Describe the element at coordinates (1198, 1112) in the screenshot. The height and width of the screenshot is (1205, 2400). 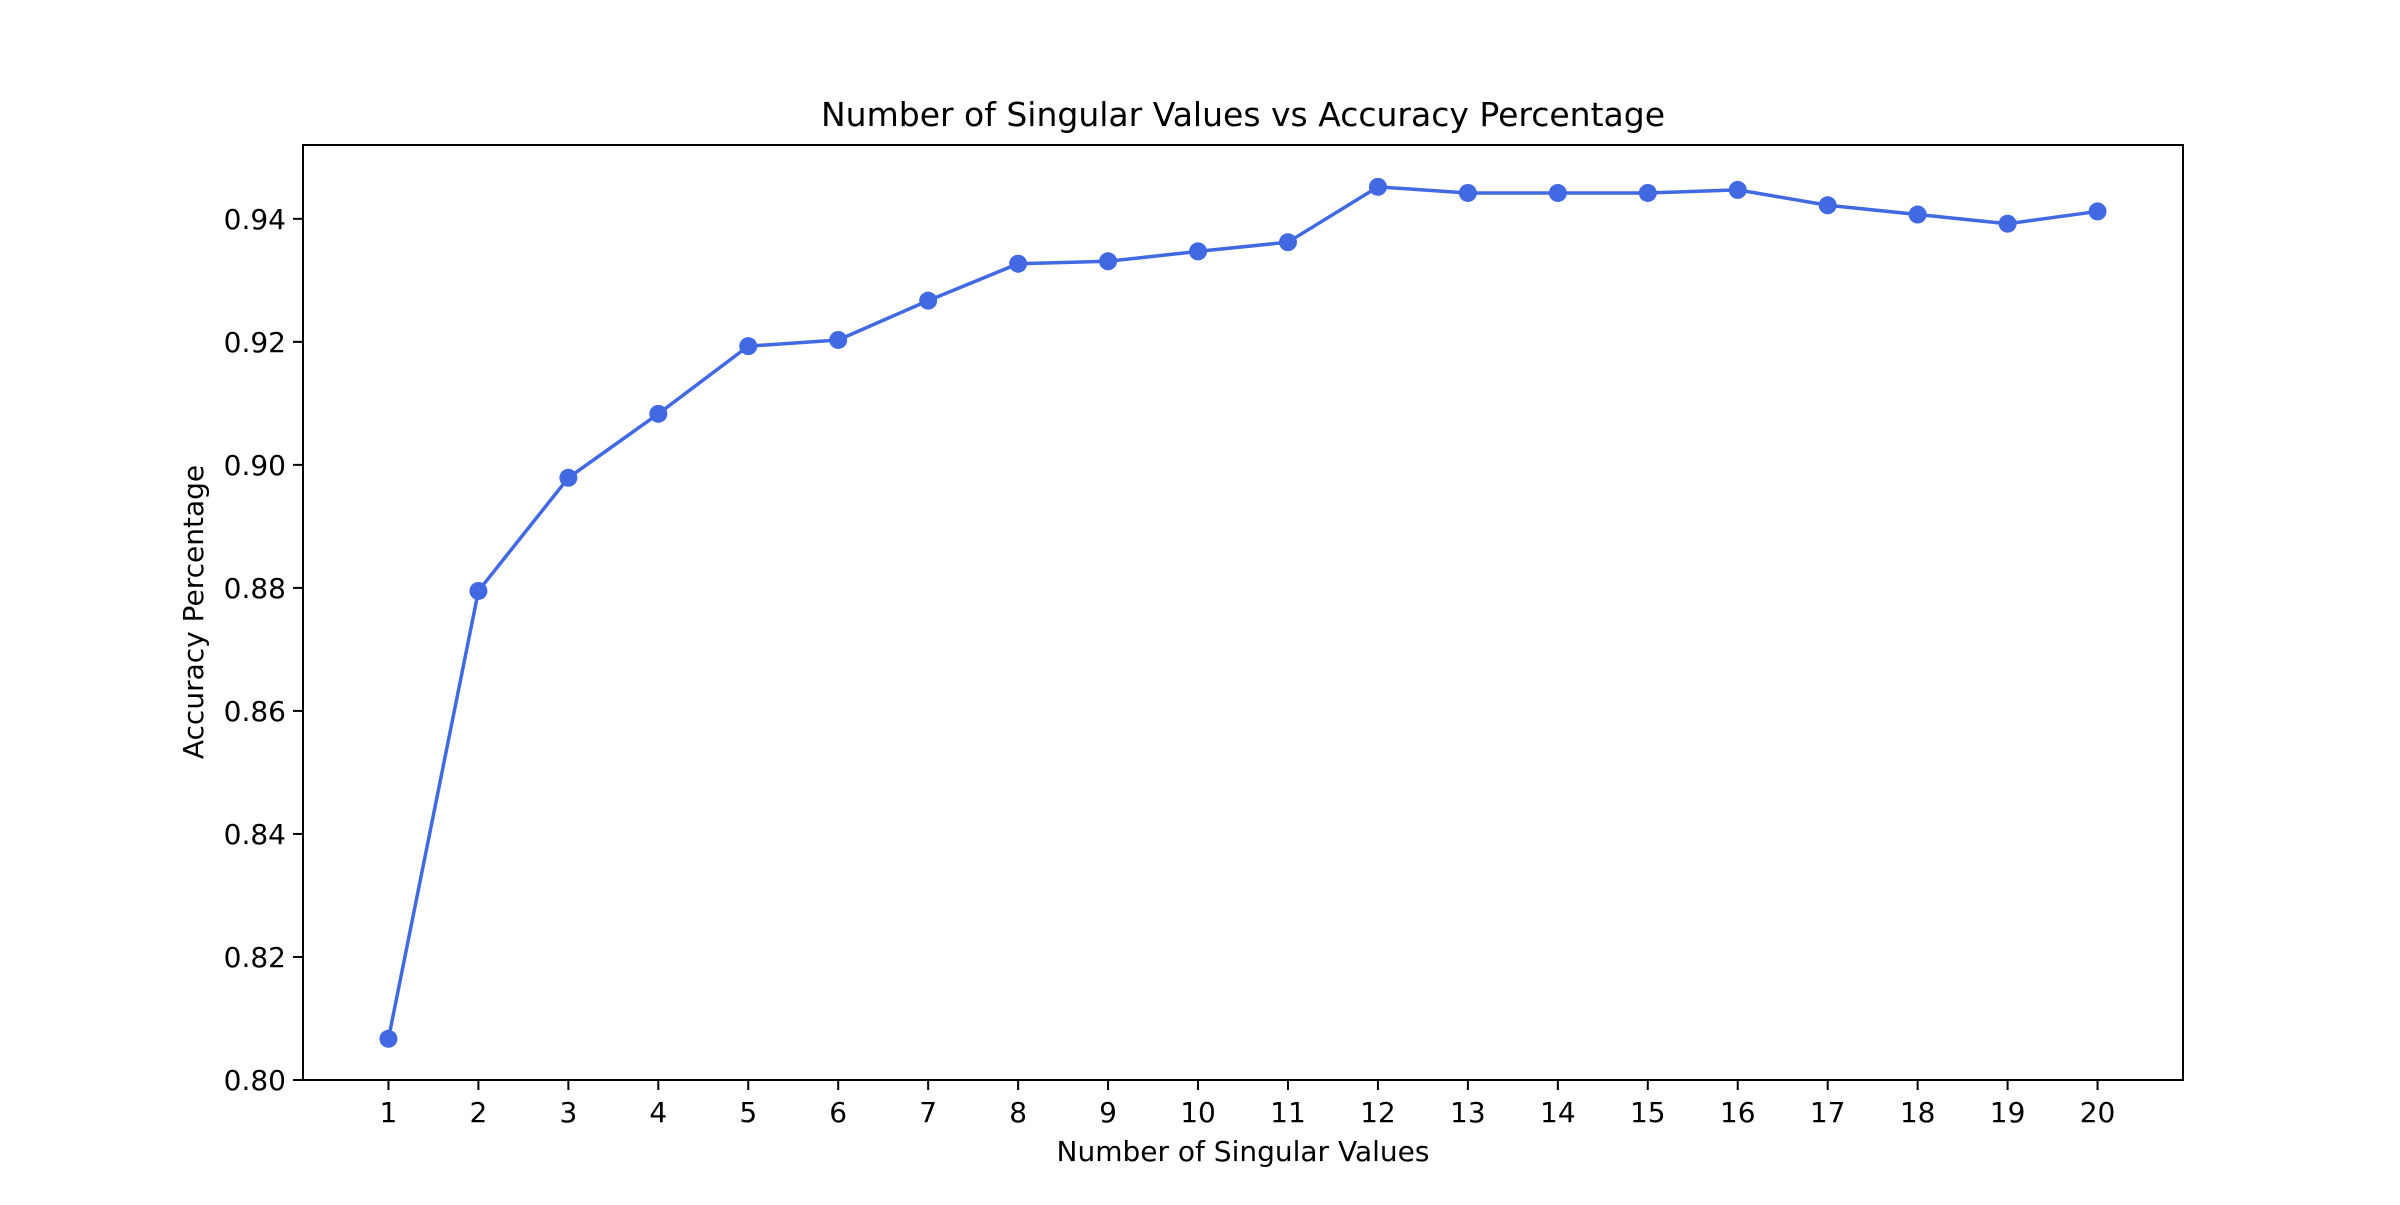
I see `x-tick-label: 10` at that location.